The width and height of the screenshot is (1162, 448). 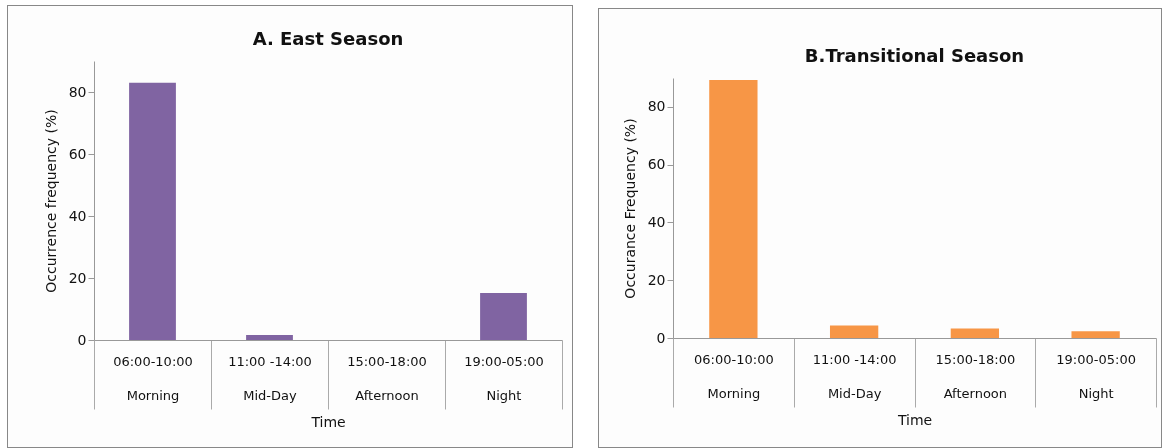 What do you see at coordinates (629, 208) in the screenshot?
I see `y-axis-title: Occurance Frequency (%)` at bounding box center [629, 208].